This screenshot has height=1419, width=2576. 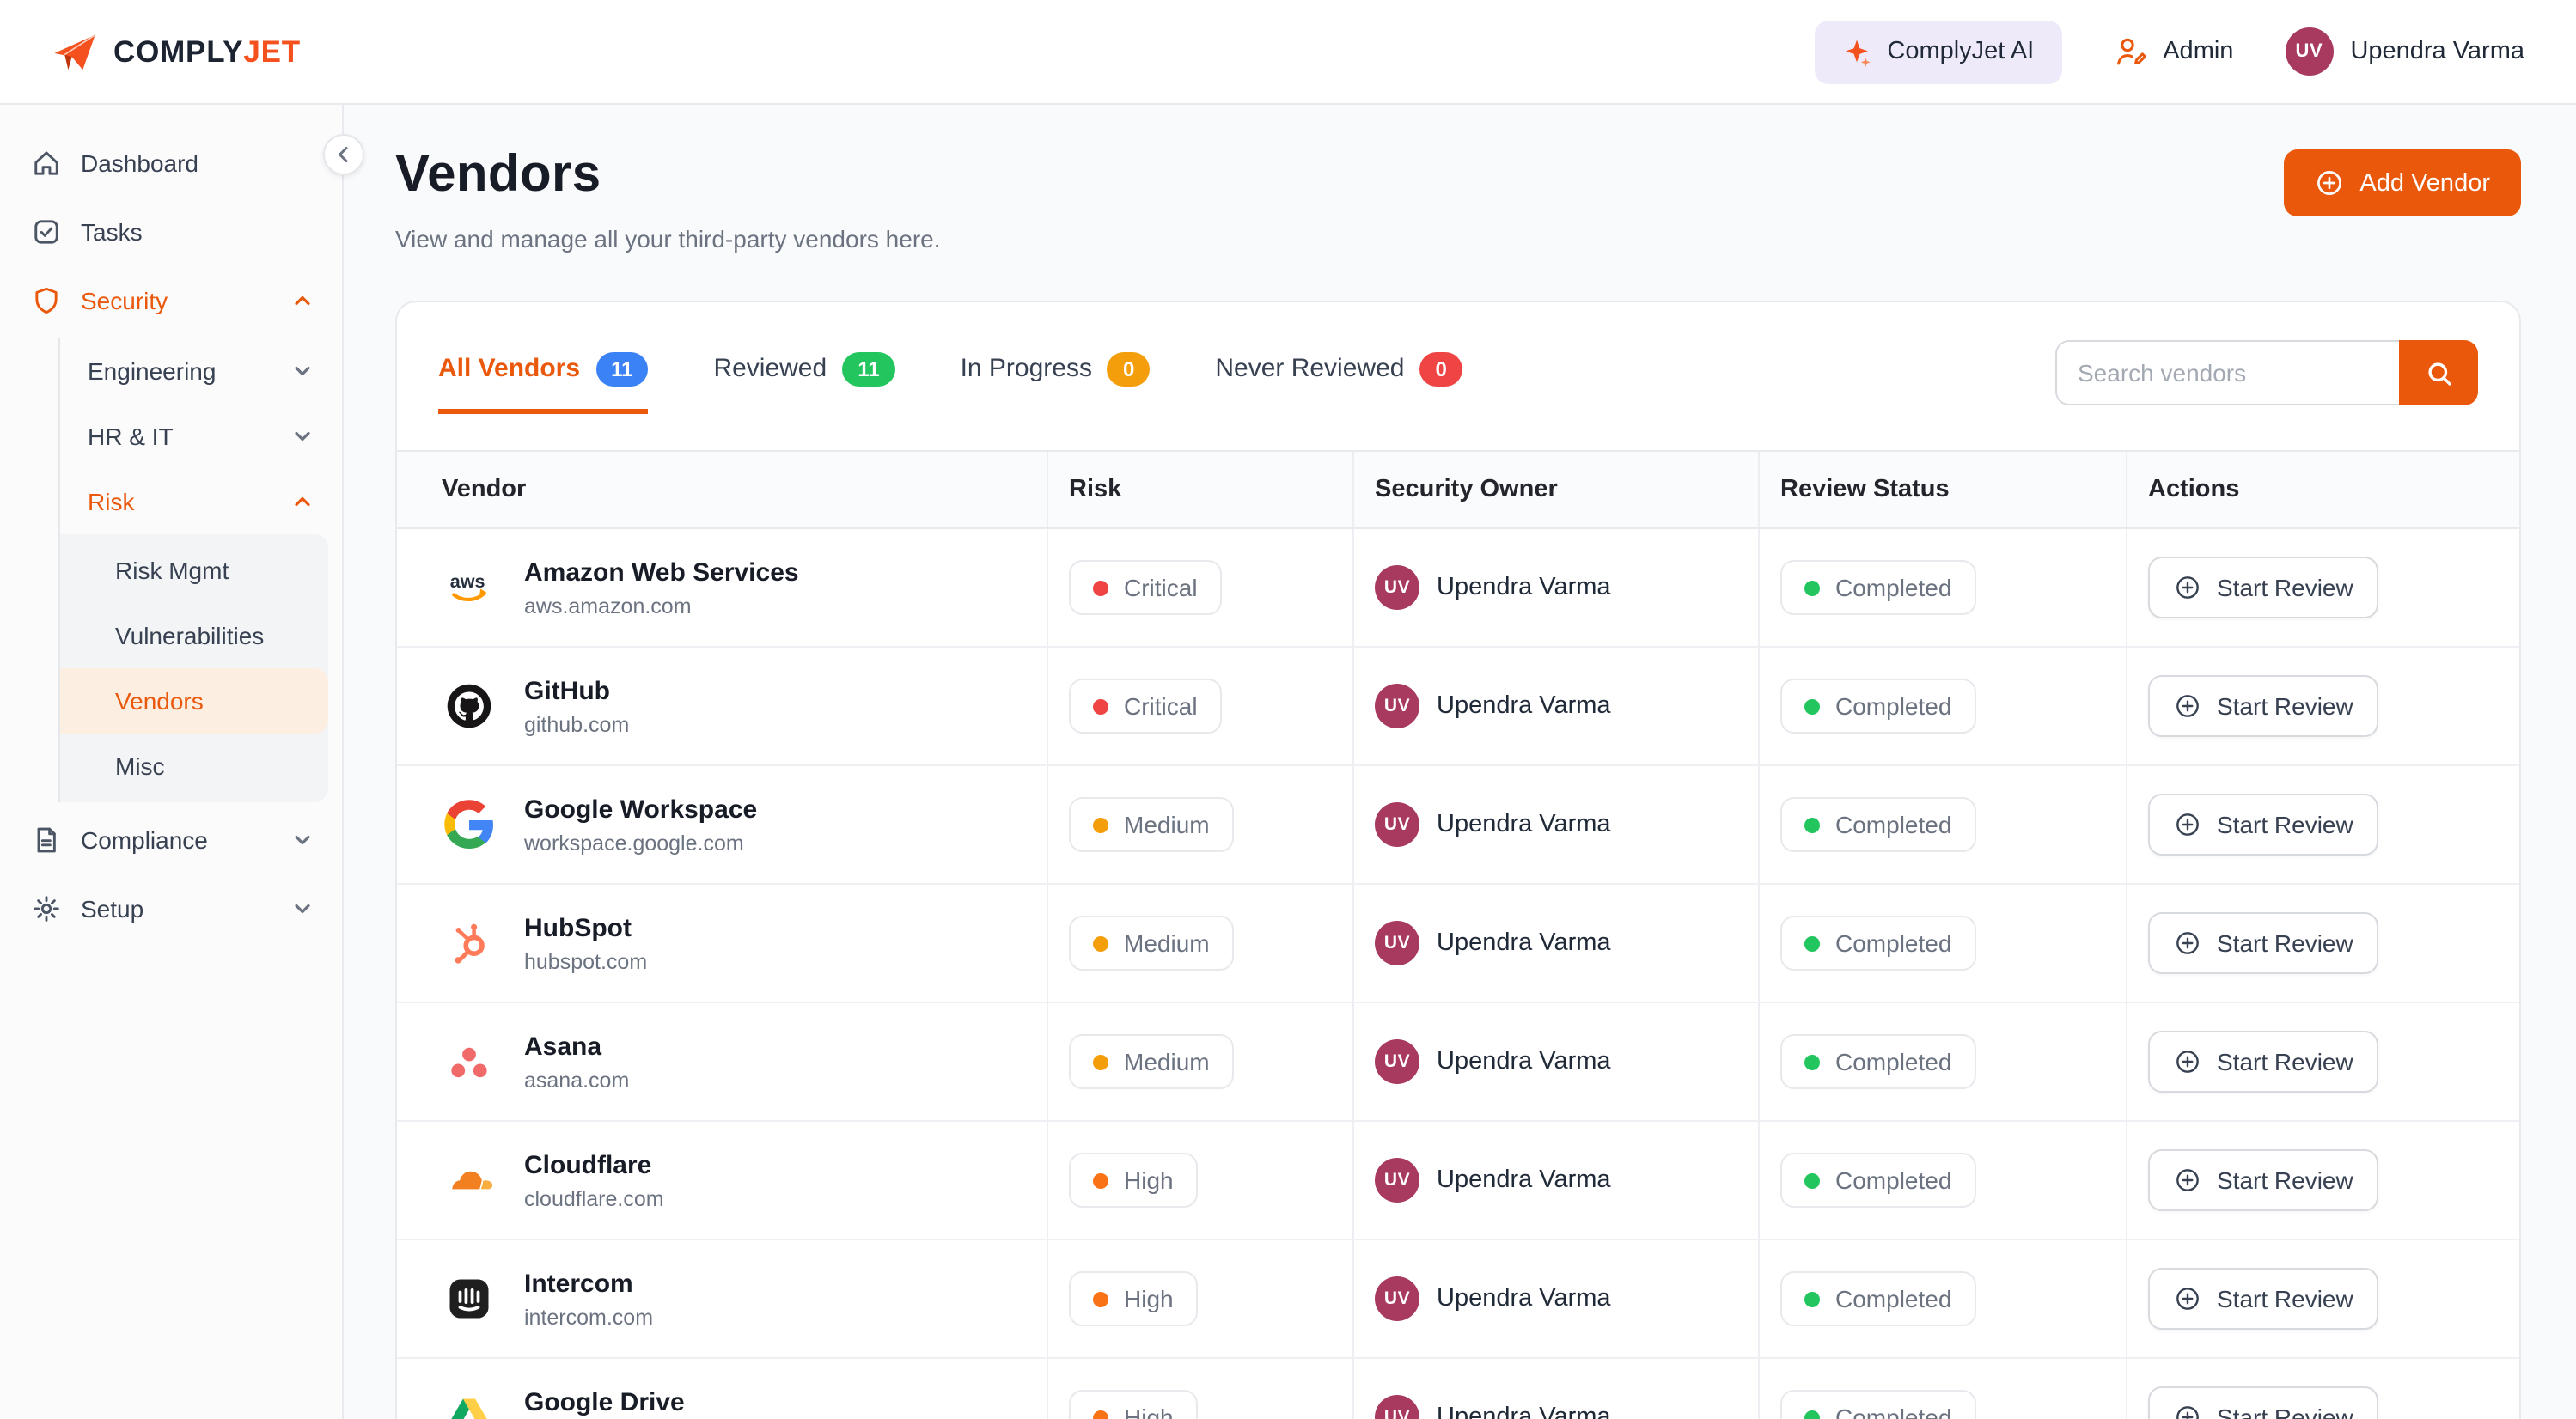 I want to click on sidebar-label: Engineering, so click(x=152, y=371).